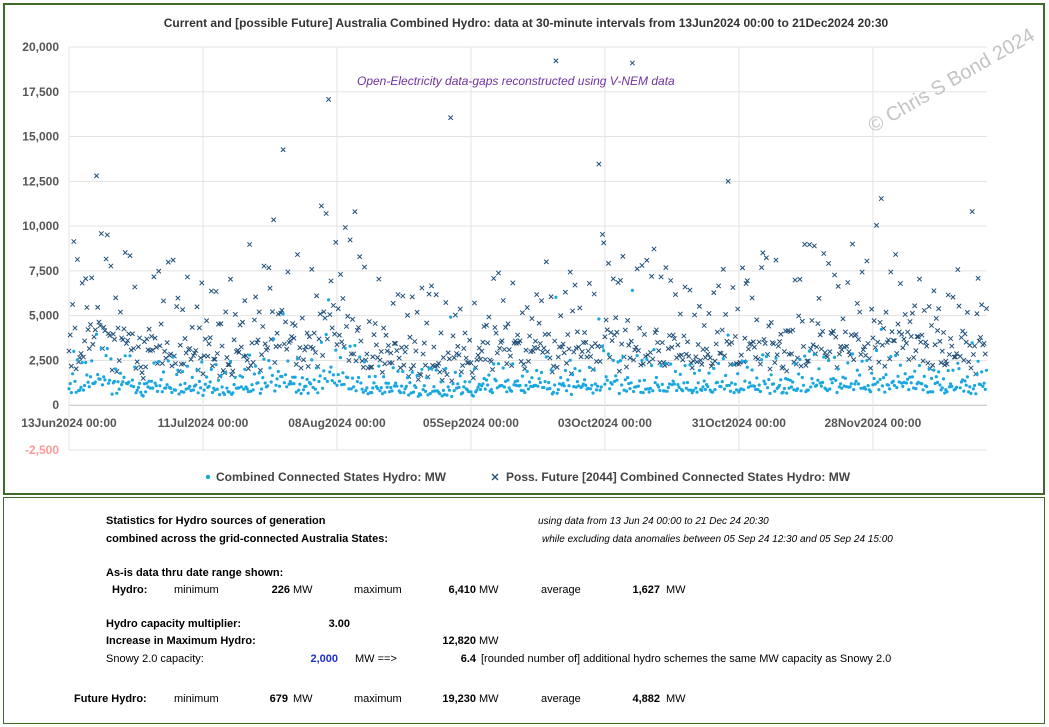 Image resolution: width=1049 pixels, height=727 pixels. Describe the element at coordinates (203, 423) in the screenshot. I see `x-tick-label: 11Jul2024 00:00` at that location.